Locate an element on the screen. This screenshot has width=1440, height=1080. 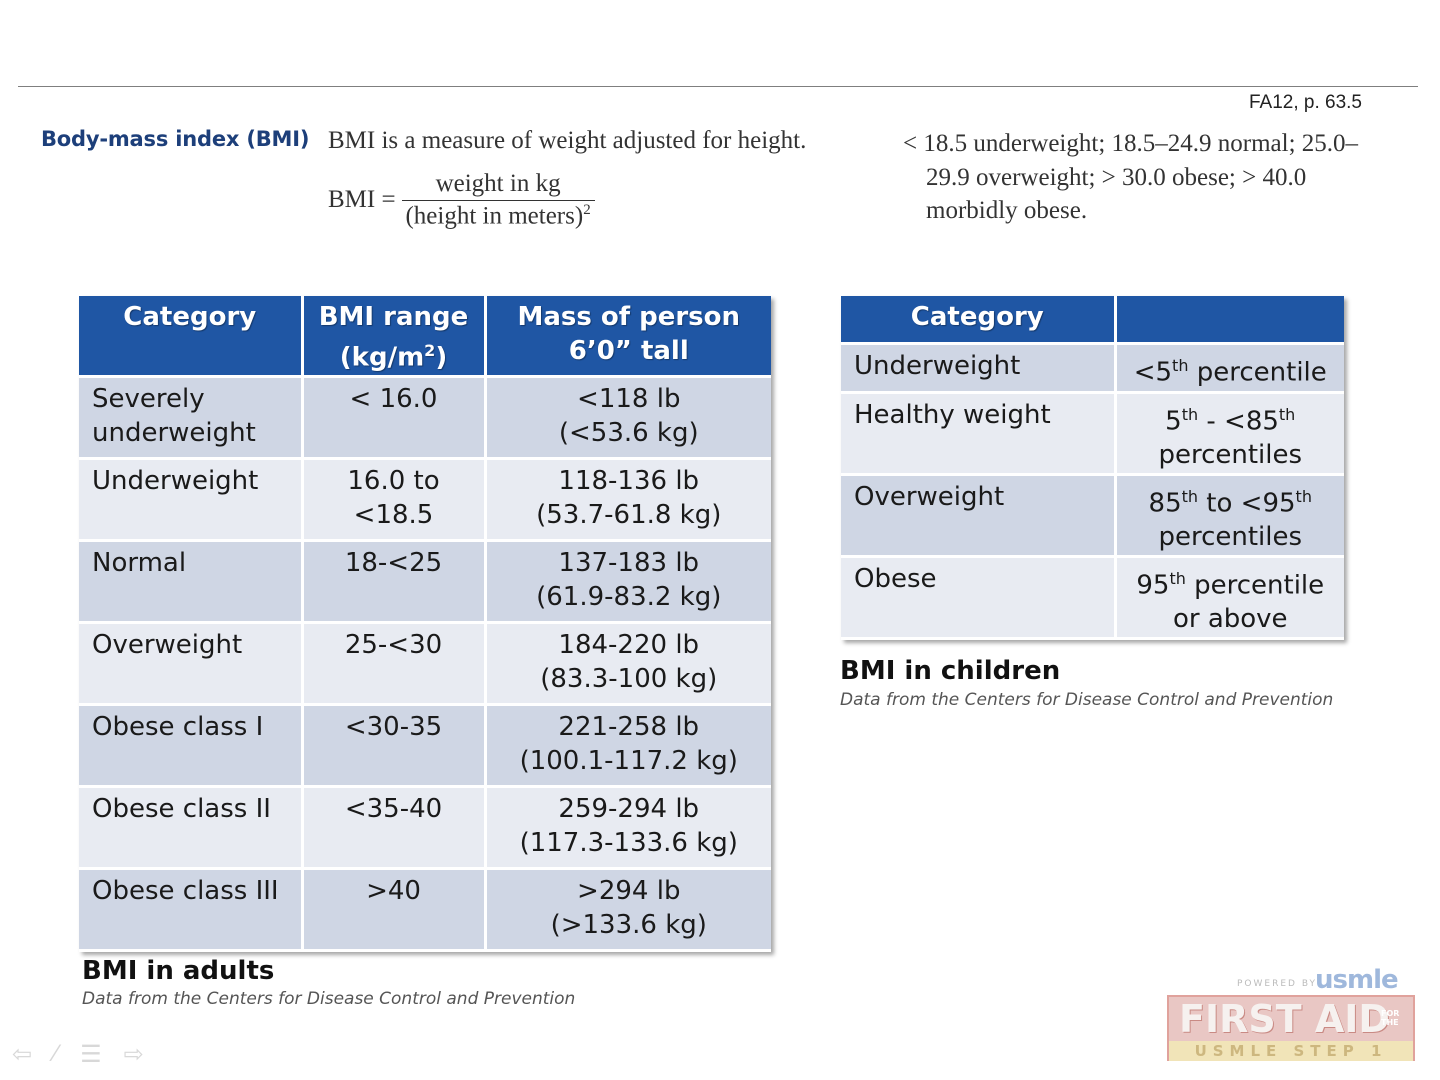
category-cell: Severely underweight is located at coordinates (191, 418).